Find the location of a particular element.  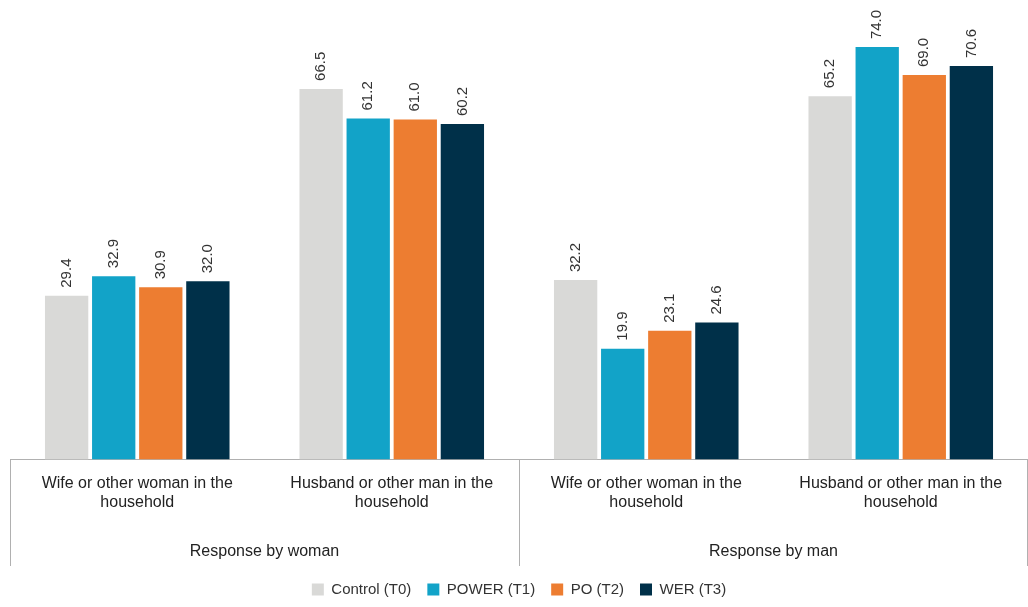

data-label: 61.0 is located at coordinates (414, 97).